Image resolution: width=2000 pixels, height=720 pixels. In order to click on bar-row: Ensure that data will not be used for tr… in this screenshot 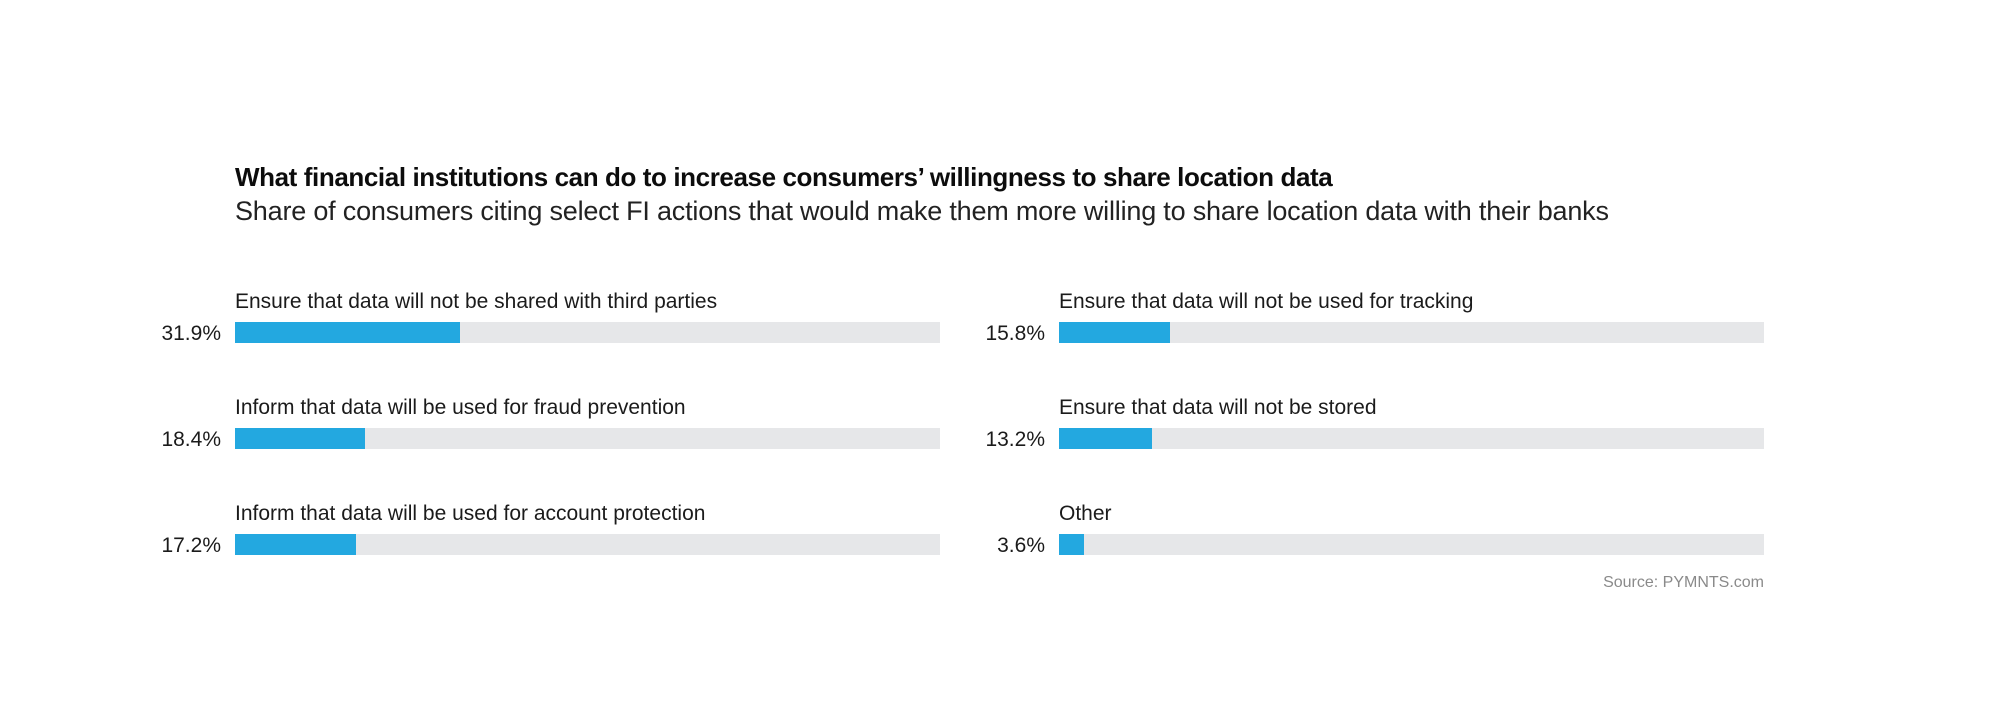, I will do `click(1354, 325)`.